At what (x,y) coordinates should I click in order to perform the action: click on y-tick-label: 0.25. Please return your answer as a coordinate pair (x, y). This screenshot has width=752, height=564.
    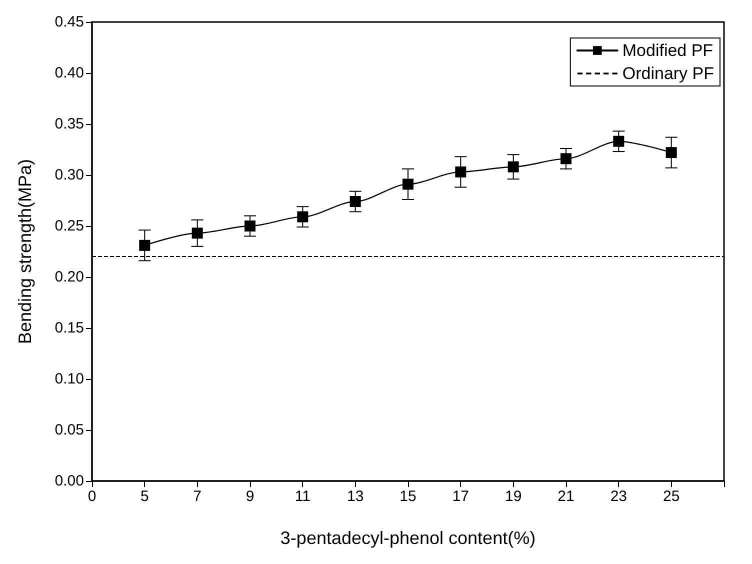
    Looking at the image, I should click on (69, 226).